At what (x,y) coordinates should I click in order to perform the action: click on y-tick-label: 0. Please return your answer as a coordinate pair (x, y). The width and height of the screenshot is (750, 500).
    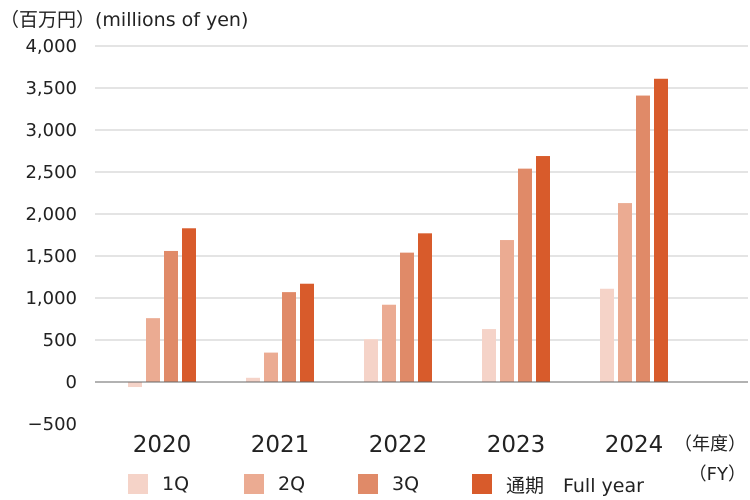
    Looking at the image, I should click on (71, 382).